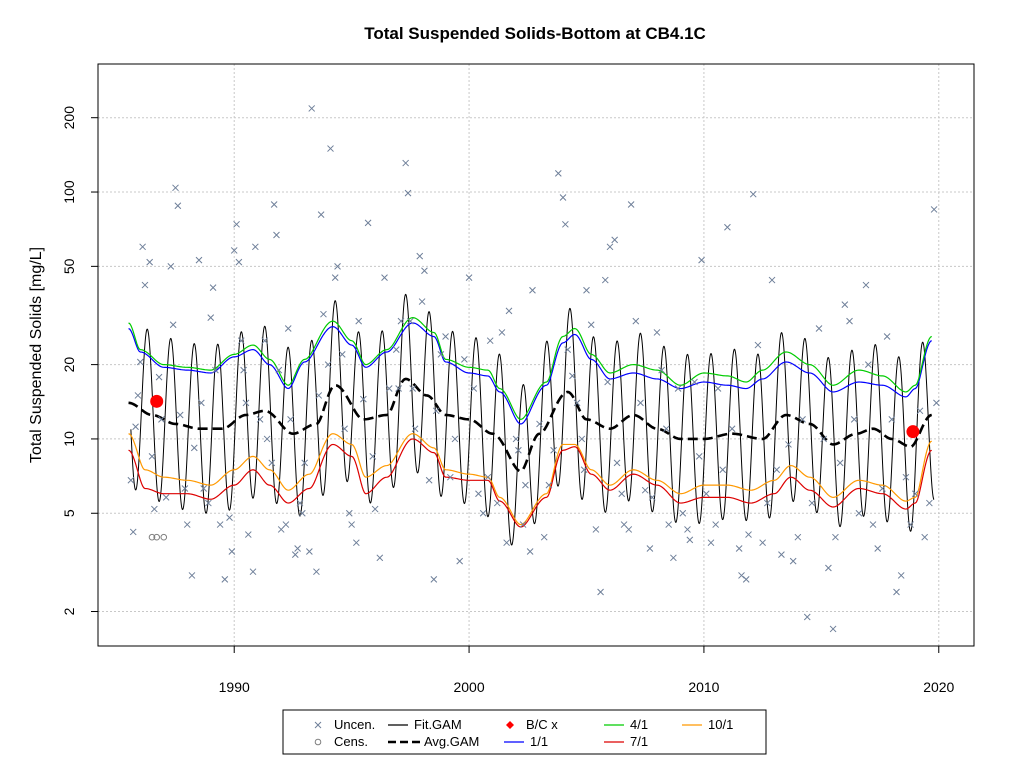  What do you see at coordinates (451, 741) in the screenshot?
I see `legend-label-avg: Avg.GAM` at bounding box center [451, 741].